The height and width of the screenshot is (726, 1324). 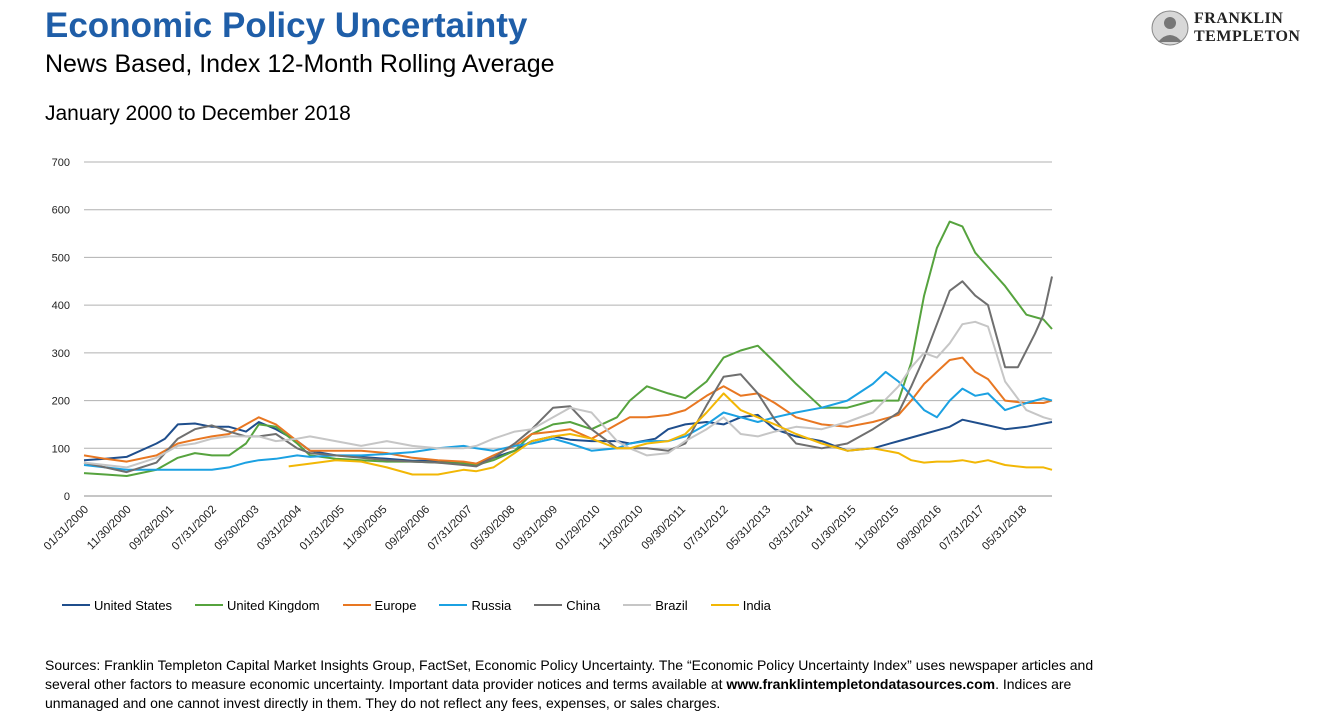 What do you see at coordinates (756, 605) in the screenshot?
I see `legend-label: India` at bounding box center [756, 605].